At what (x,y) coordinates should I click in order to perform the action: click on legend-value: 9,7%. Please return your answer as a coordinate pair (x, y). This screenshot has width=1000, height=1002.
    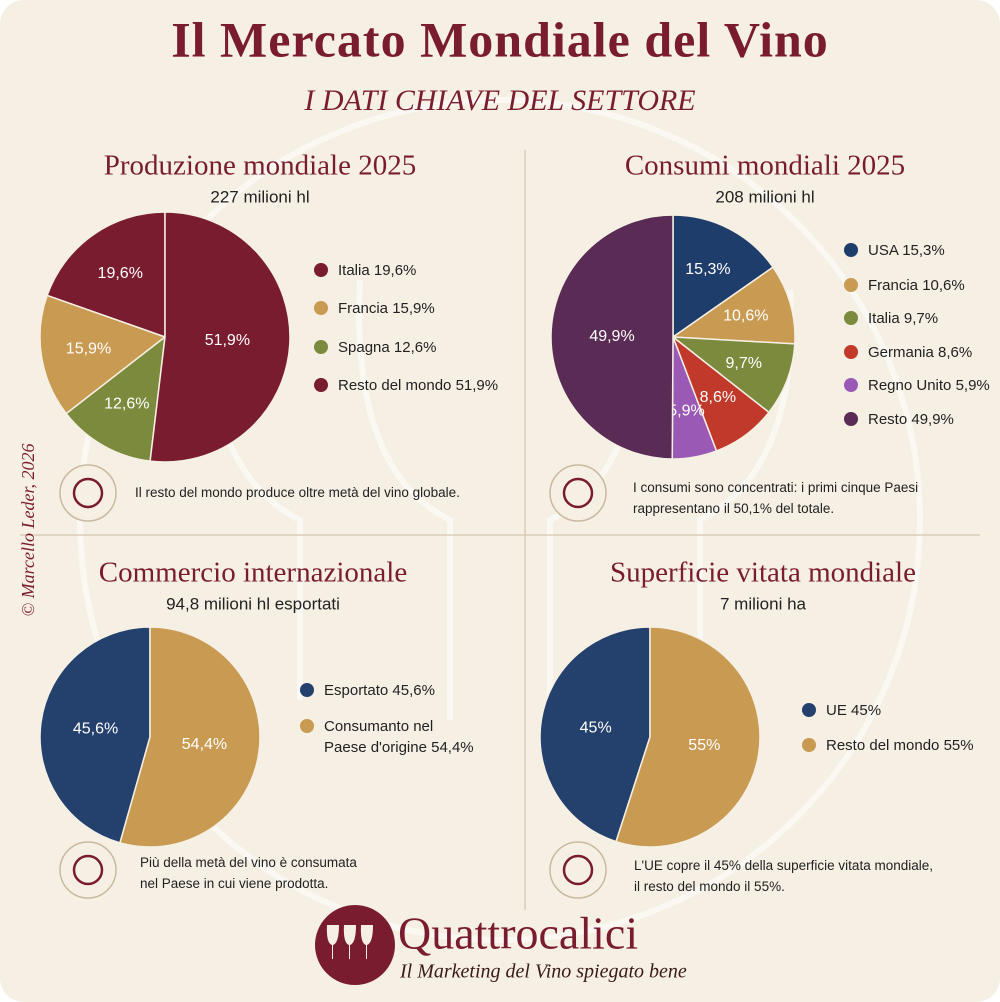
    Looking at the image, I should click on (921, 318).